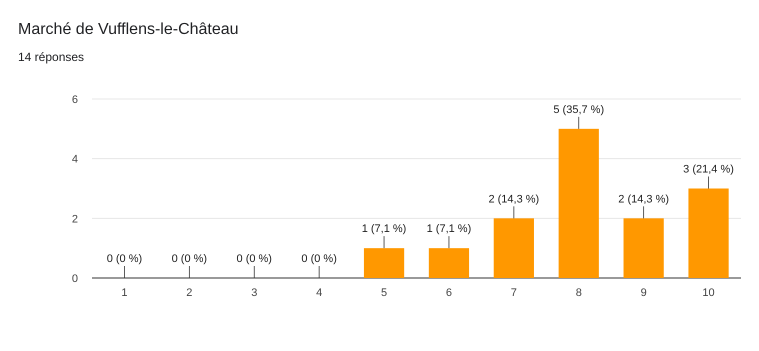 The image size is (759, 351). I want to click on data-label: 5 (35,7 %), so click(578, 110).